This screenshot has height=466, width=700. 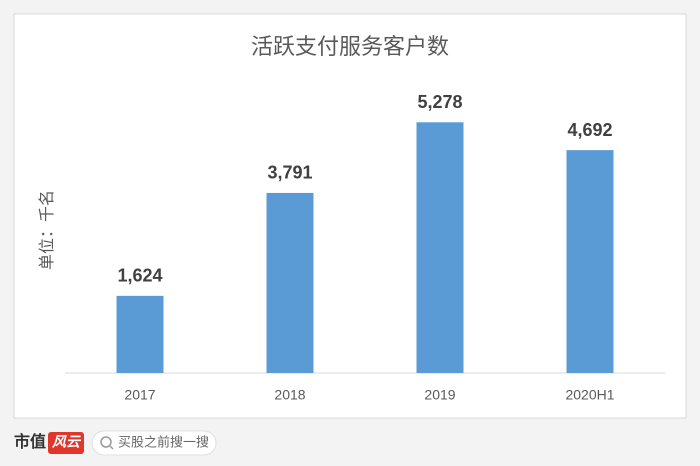 I want to click on data-label: 1,624, so click(x=139, y=276).